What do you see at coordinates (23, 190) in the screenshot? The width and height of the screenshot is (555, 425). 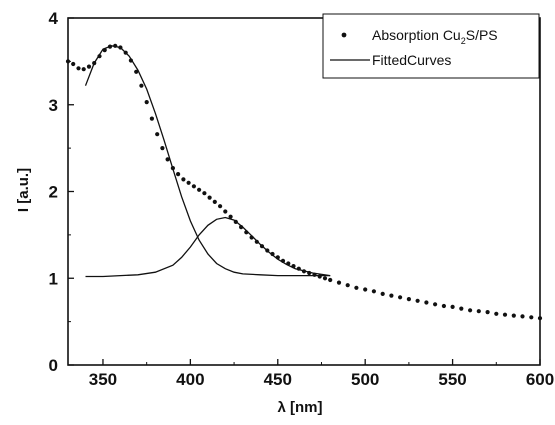 I see `y-axis-label: I [a.u.]` at bounding box center [23, 190].